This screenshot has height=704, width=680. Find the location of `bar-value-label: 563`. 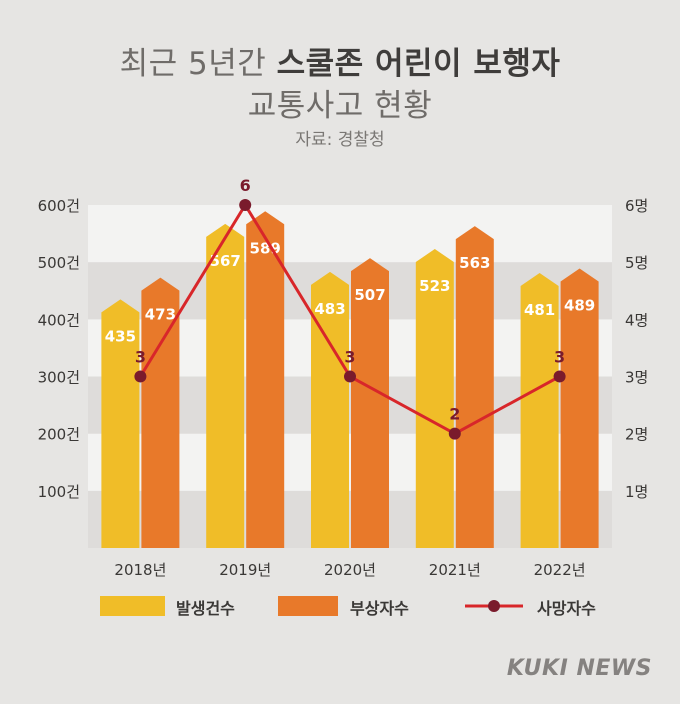

bar-value-label: 563 is located at coordinates (474, 263).